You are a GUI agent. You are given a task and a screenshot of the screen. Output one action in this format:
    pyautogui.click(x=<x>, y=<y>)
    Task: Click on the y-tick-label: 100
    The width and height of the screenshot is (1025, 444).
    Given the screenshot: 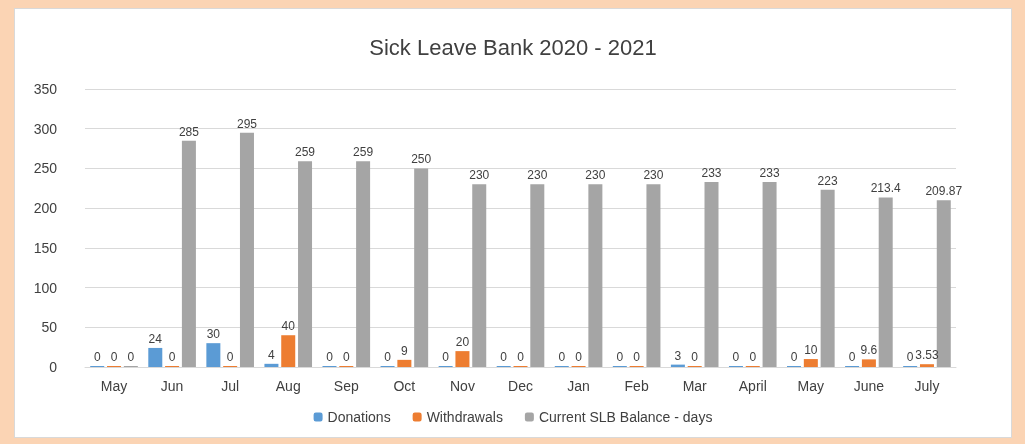 What is the action you would take?
    pyautogui.click(x=45, y=287)
    